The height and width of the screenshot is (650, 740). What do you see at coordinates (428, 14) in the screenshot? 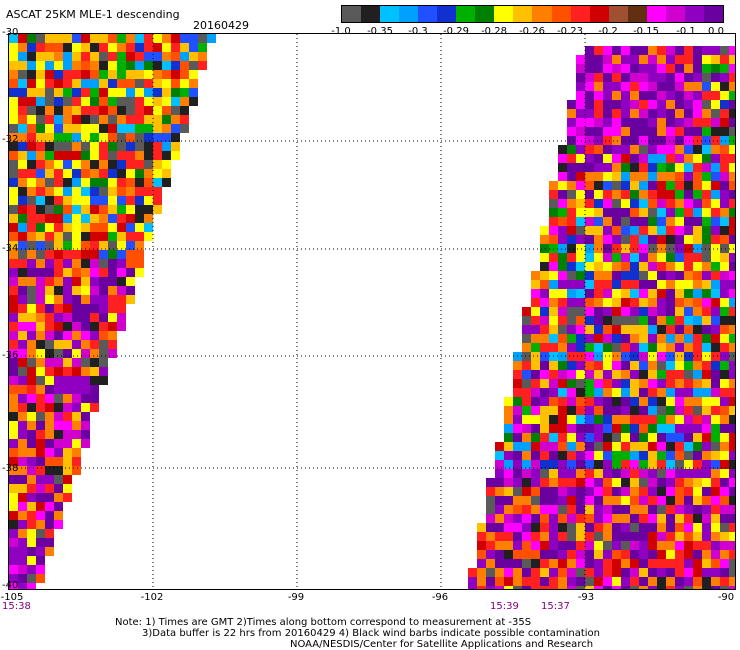
I see `color-scale-segment` at bounding box center [428, 14].